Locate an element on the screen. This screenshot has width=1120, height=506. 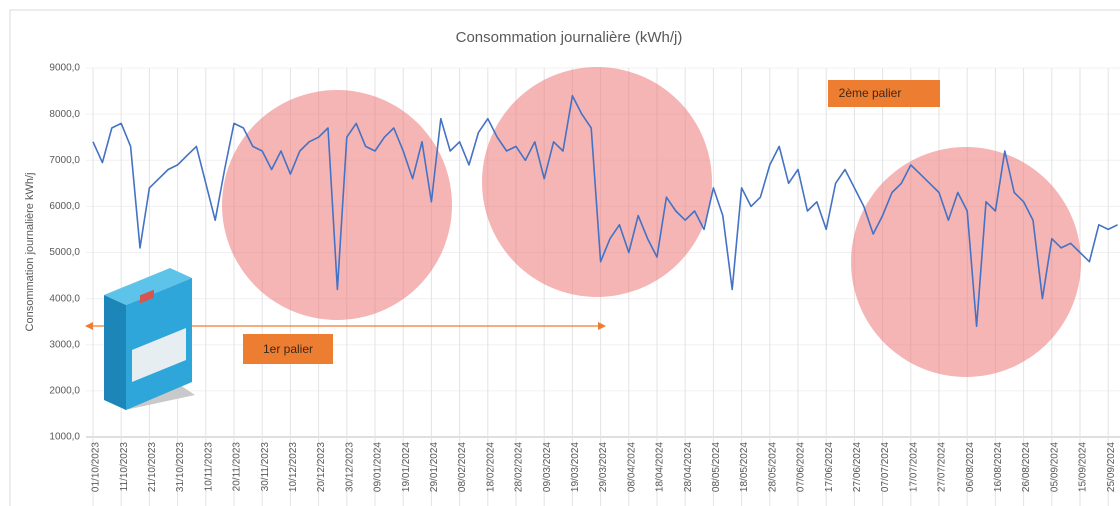
x-tick-label: 28/04/2024 is located at coordinates (688, 467).